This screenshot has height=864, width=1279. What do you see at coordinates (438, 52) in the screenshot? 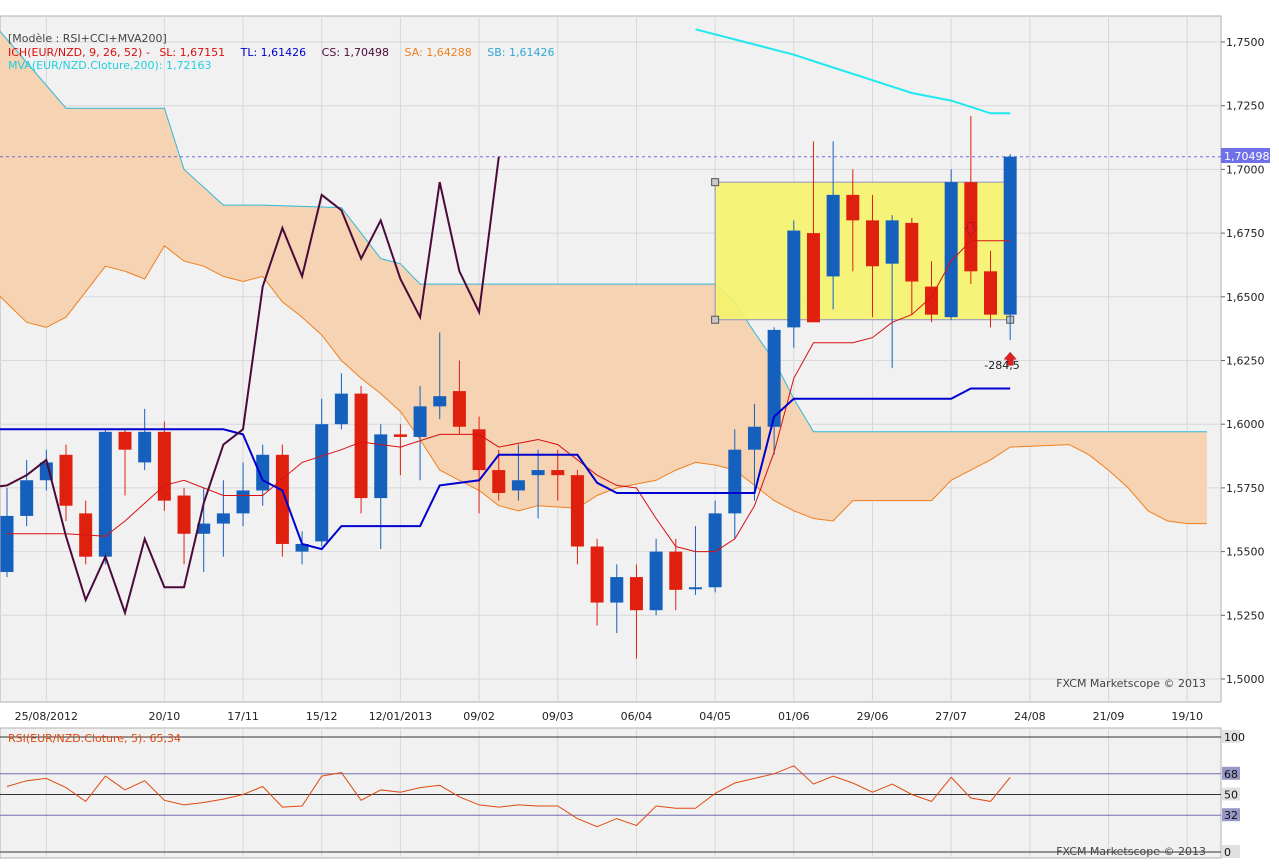
I see `legend-sa: SA: 1,64288` at bounding box center [438, 52].